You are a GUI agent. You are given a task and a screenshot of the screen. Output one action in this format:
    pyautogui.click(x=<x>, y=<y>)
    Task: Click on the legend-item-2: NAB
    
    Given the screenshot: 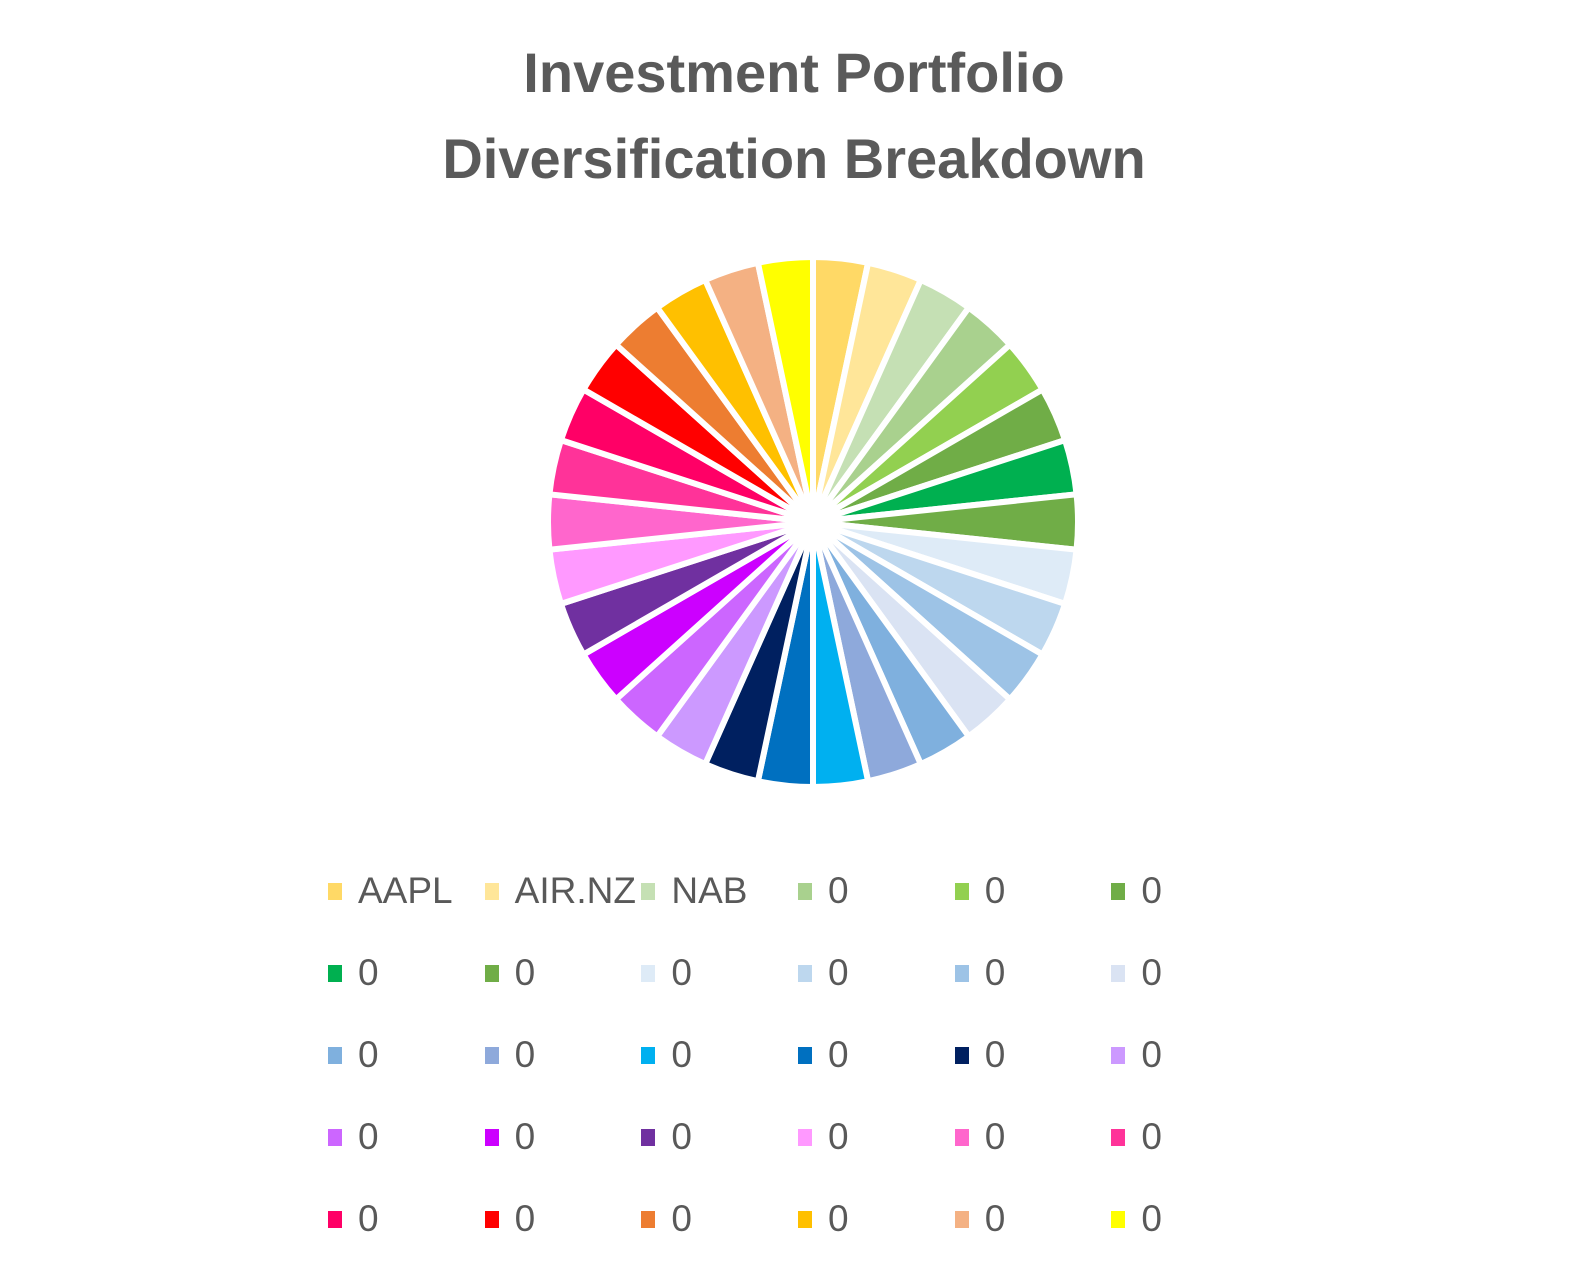 What is the action you would take?
    pyautogui.click(x=719, y=891)
    